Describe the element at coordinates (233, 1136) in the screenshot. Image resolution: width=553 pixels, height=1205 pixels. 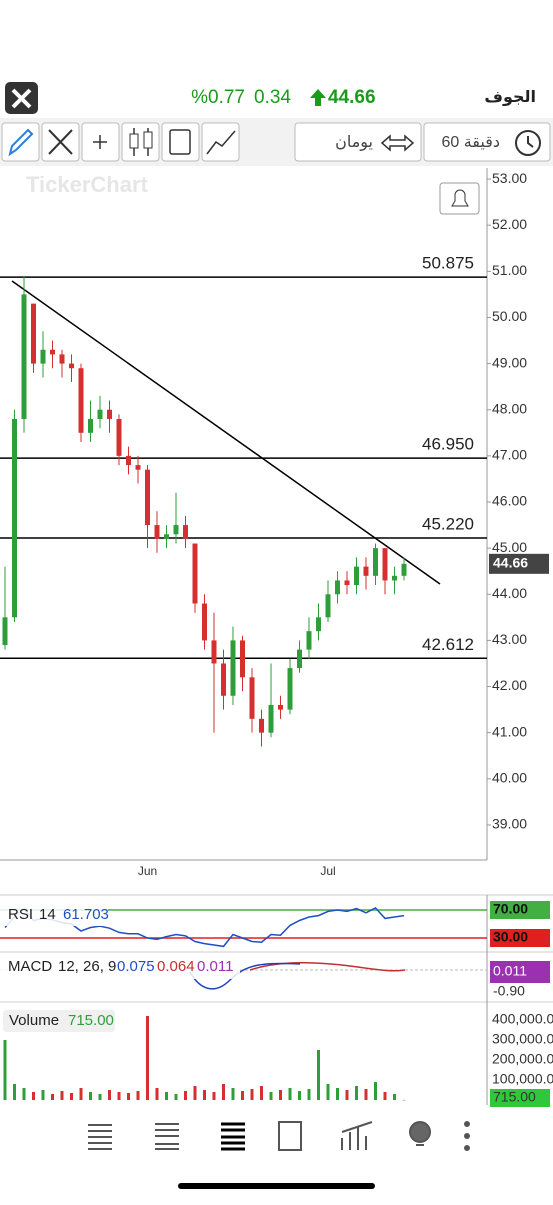
I see `nav-item-active` at that location.